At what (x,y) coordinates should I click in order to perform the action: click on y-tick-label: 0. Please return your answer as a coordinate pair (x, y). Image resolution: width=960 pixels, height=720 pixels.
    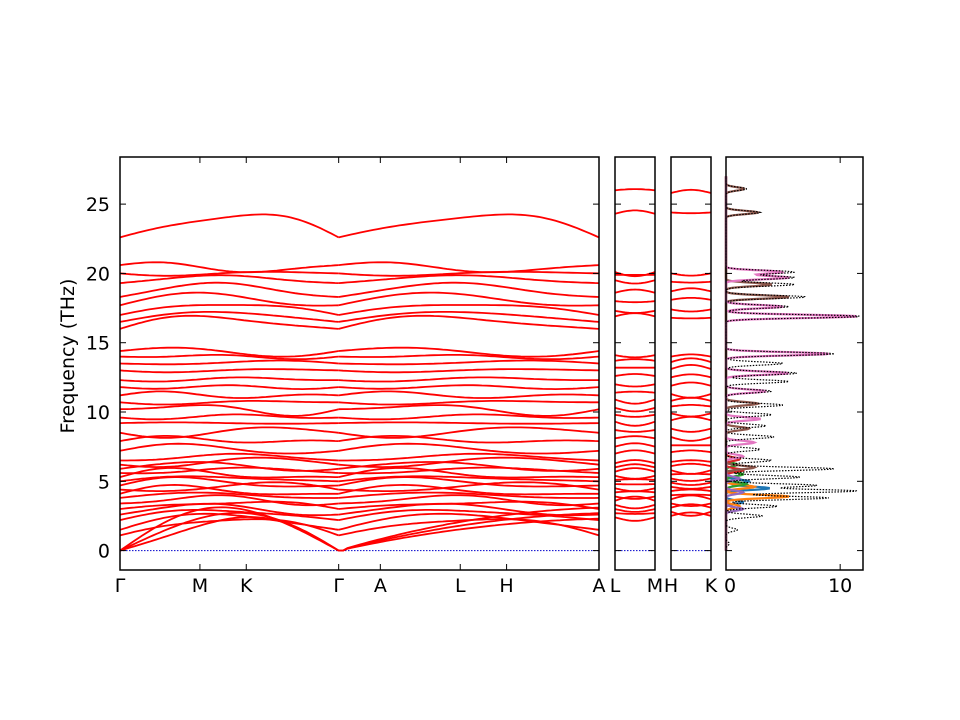
    Looking at the image, I should click on (104, 552).